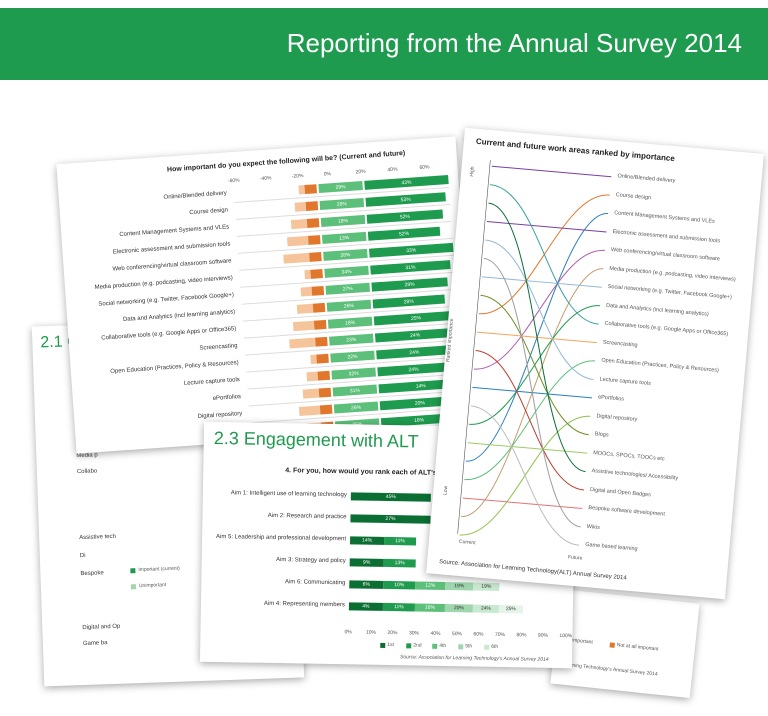  Describe the element at coordinates (582, 641) in the screenshot. I see `legend-label: important` at that location.